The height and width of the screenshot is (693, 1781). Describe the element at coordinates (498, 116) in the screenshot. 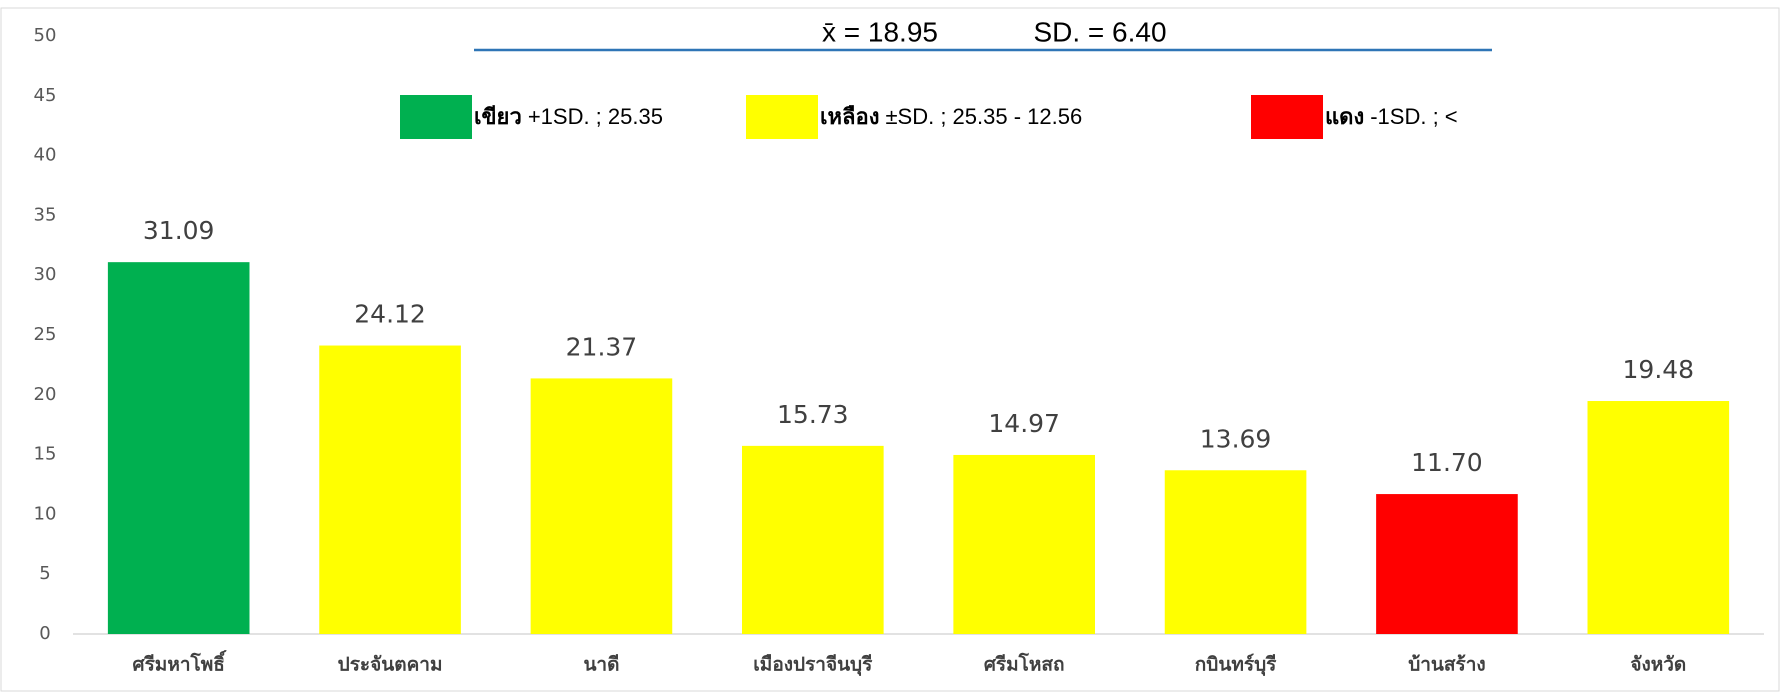

I see `legend-name: เขียว` at that location.